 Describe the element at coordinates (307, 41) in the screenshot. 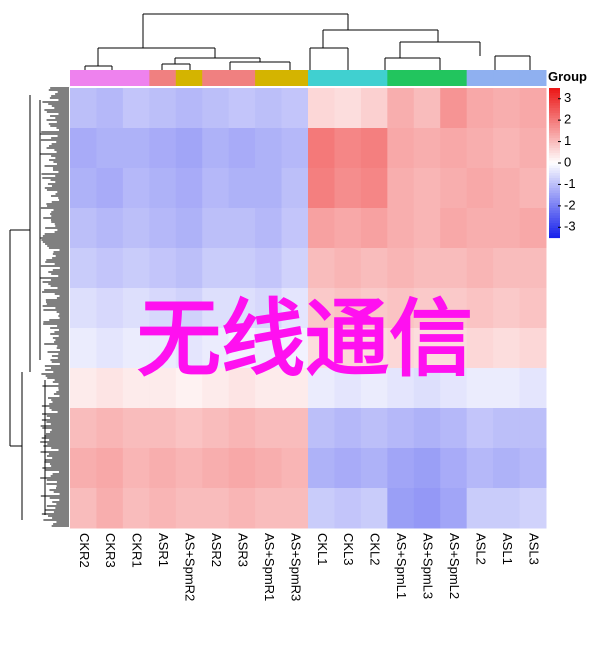

I see `column-dendrogram` at that location.